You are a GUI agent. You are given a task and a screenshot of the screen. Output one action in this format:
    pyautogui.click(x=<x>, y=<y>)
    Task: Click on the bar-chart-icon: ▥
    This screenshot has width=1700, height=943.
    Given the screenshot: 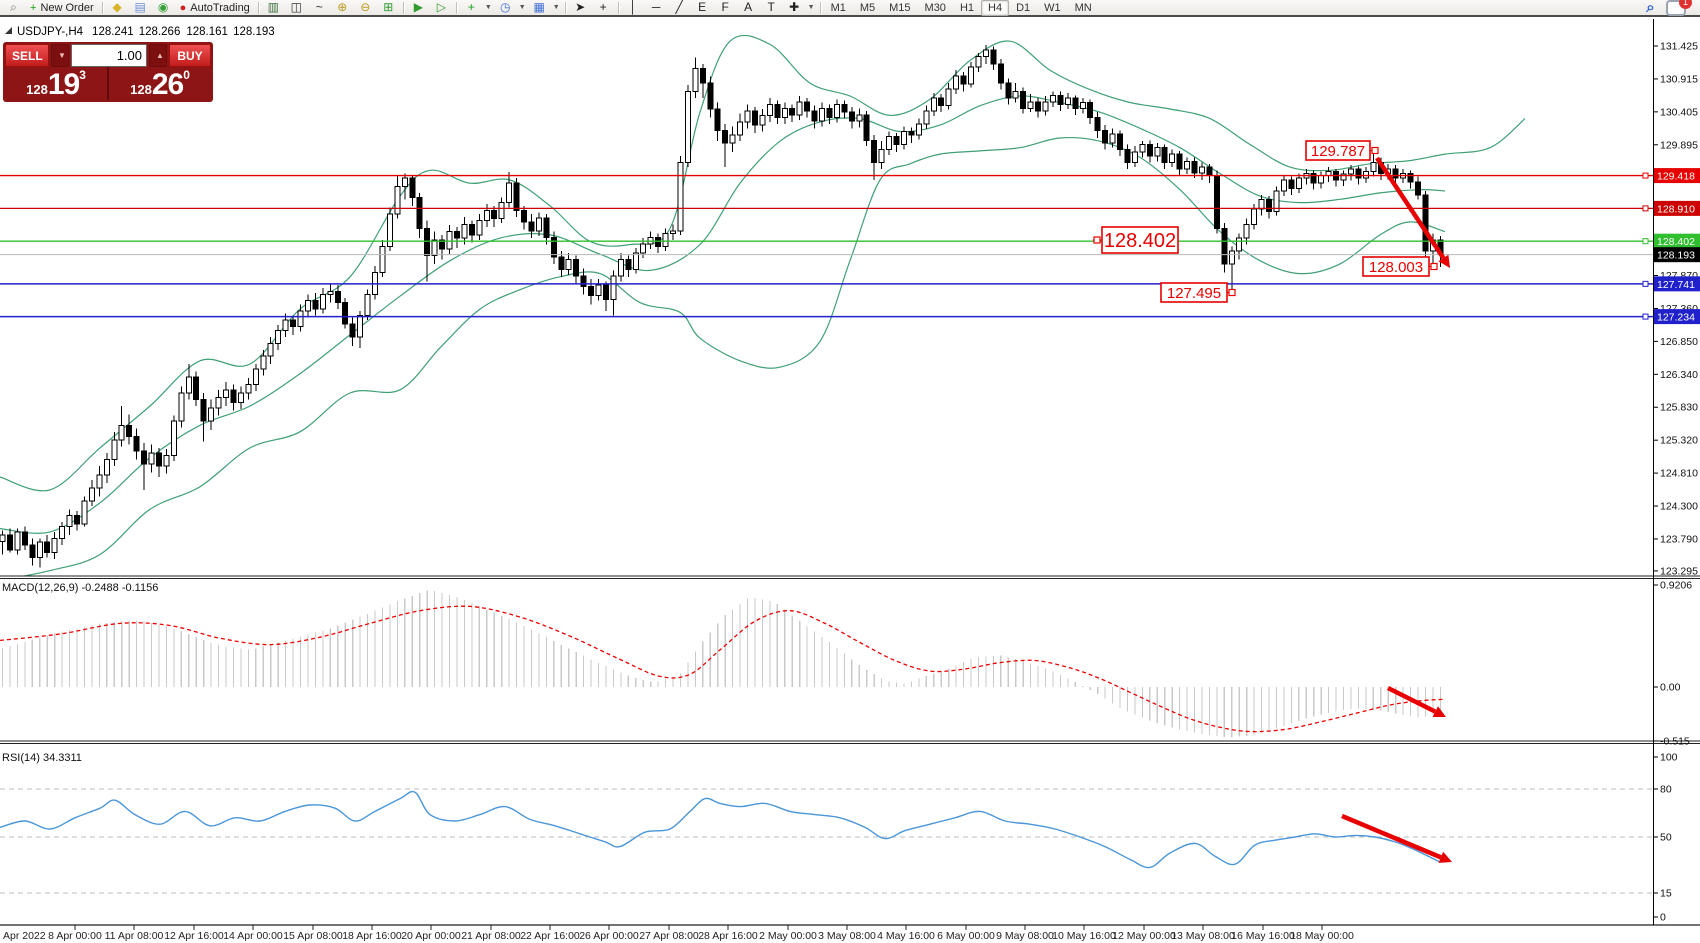 What is the action you would take?
    pyautogui.click(x=273, y=7)
    